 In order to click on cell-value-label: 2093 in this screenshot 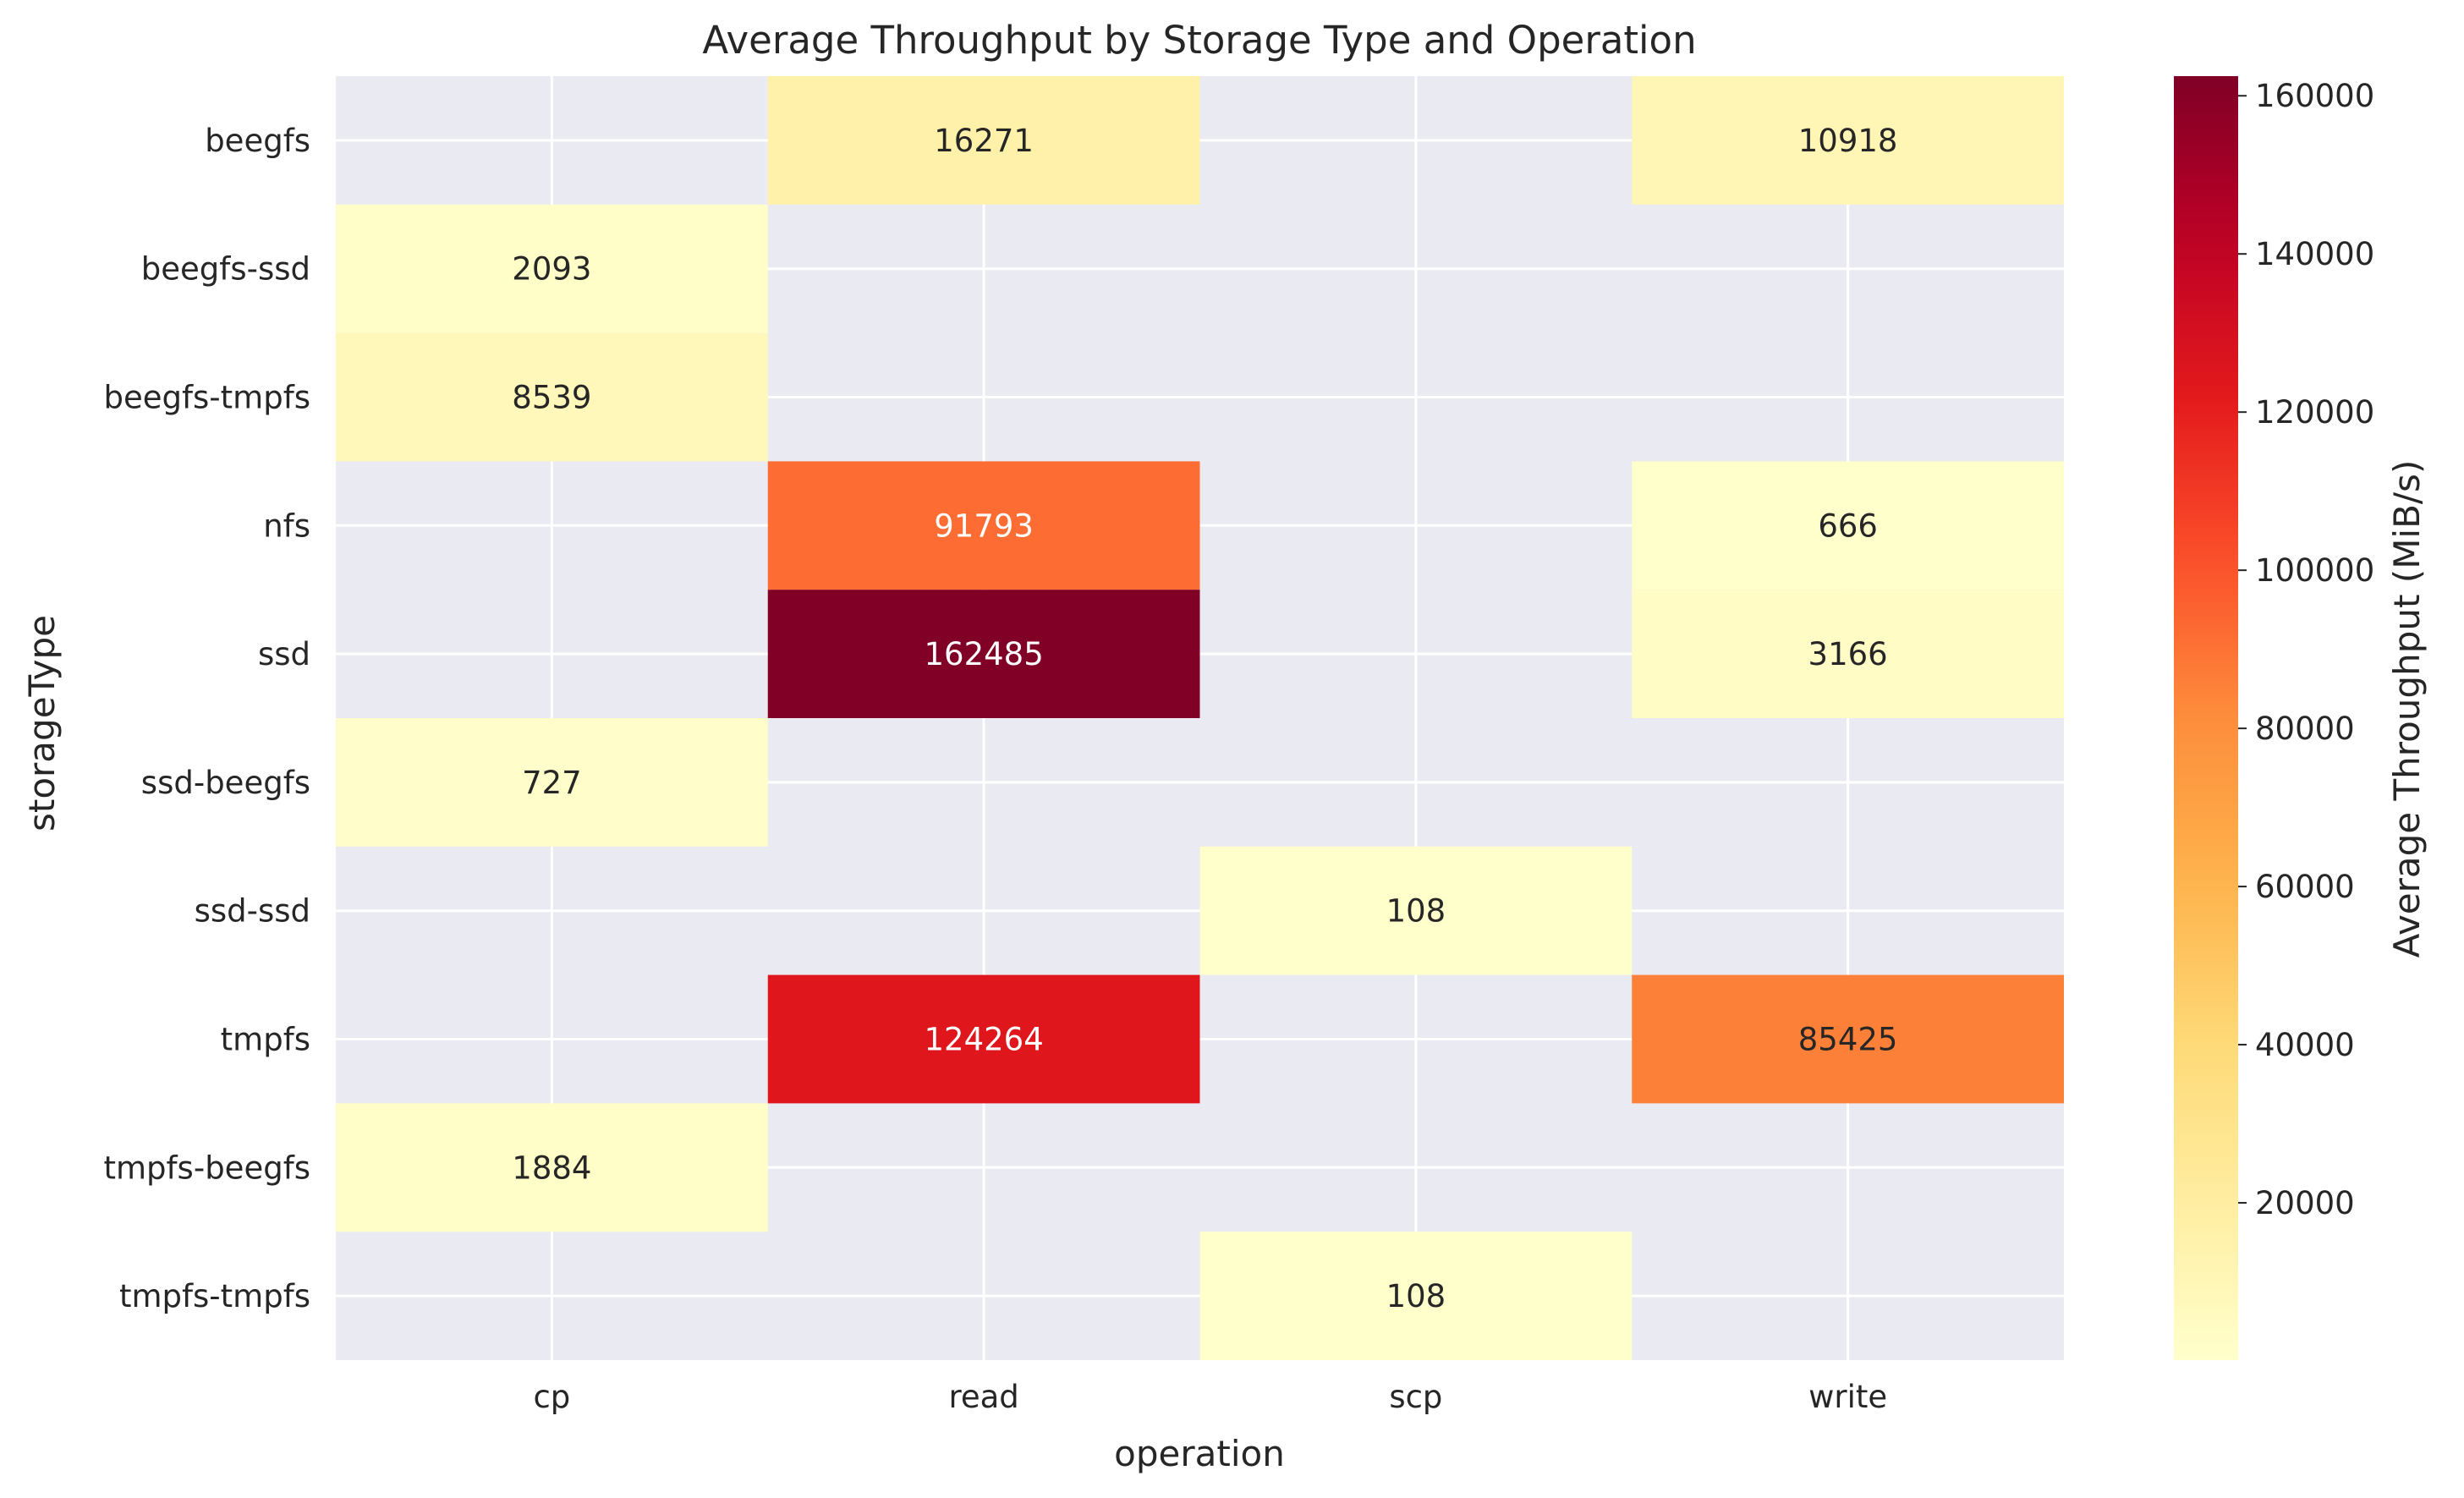, I will do `click(552, 269)`.